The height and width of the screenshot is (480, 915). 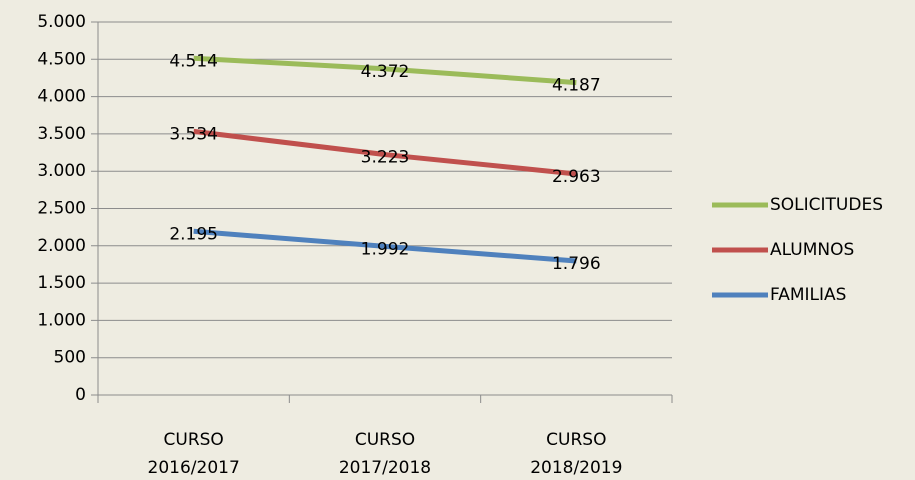 I want to click on y-tick-label: 3.000, so click(x=61, y=171).